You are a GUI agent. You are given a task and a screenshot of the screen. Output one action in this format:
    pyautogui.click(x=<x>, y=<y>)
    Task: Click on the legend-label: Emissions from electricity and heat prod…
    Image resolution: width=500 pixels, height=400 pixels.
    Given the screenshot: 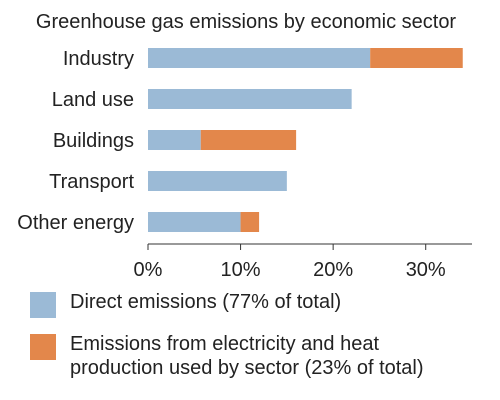 What is the action you would take?
    pyautogui.click(x=247, y=356)
    